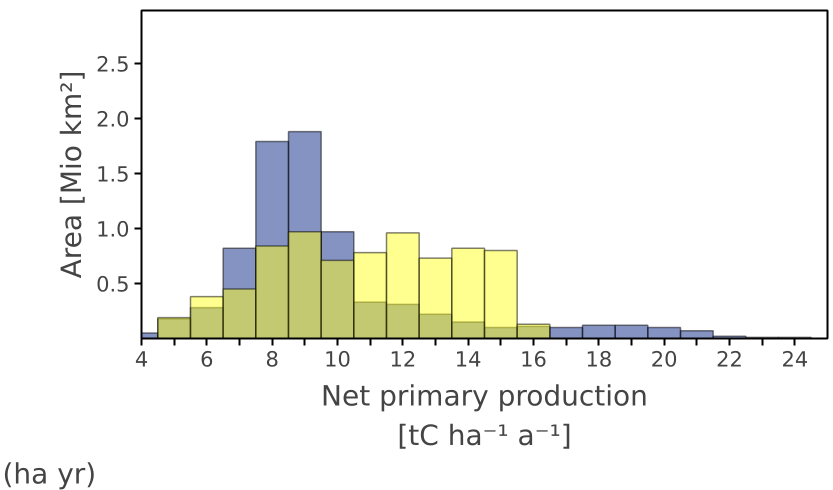 The image size is (833, 490). What do you see at coordinates (113, 284) in the screenshot?
I see `y-tick-label: 0.5` at bounding box center [113, 284].